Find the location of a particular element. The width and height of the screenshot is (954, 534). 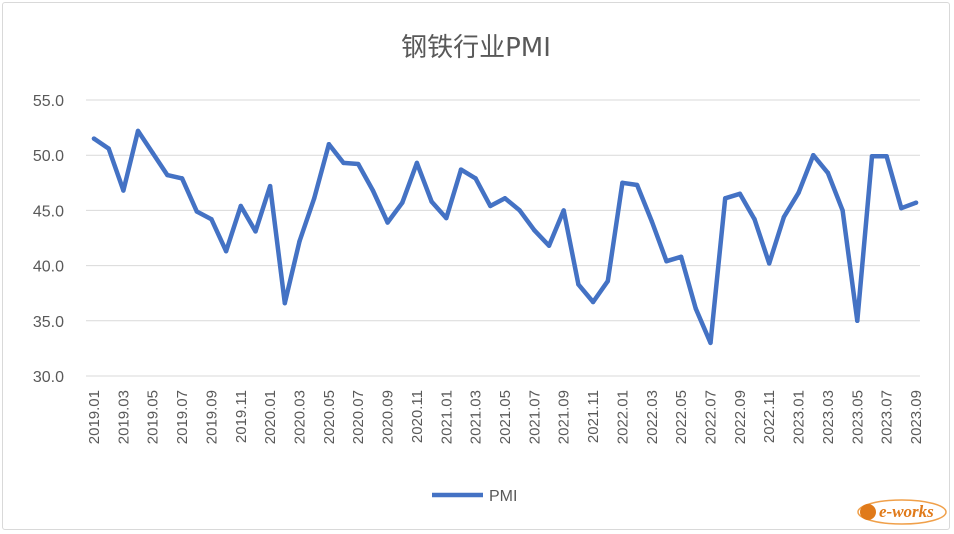

e-works-logo: e-works is located at coordinates (902, 512).